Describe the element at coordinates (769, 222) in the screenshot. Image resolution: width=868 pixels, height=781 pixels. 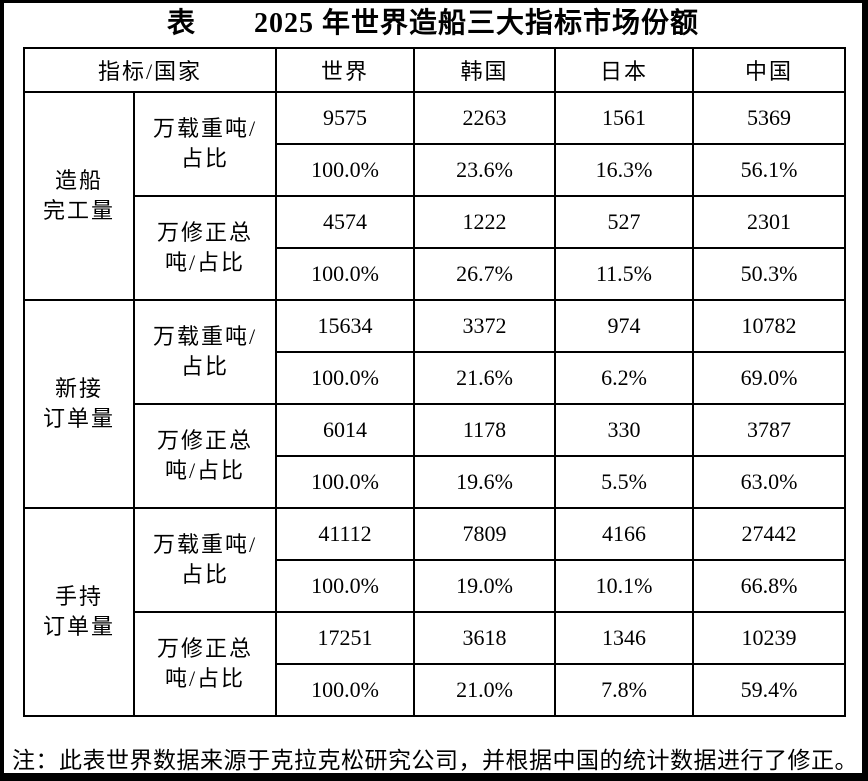
I see `value-cell: 2301` at that location.